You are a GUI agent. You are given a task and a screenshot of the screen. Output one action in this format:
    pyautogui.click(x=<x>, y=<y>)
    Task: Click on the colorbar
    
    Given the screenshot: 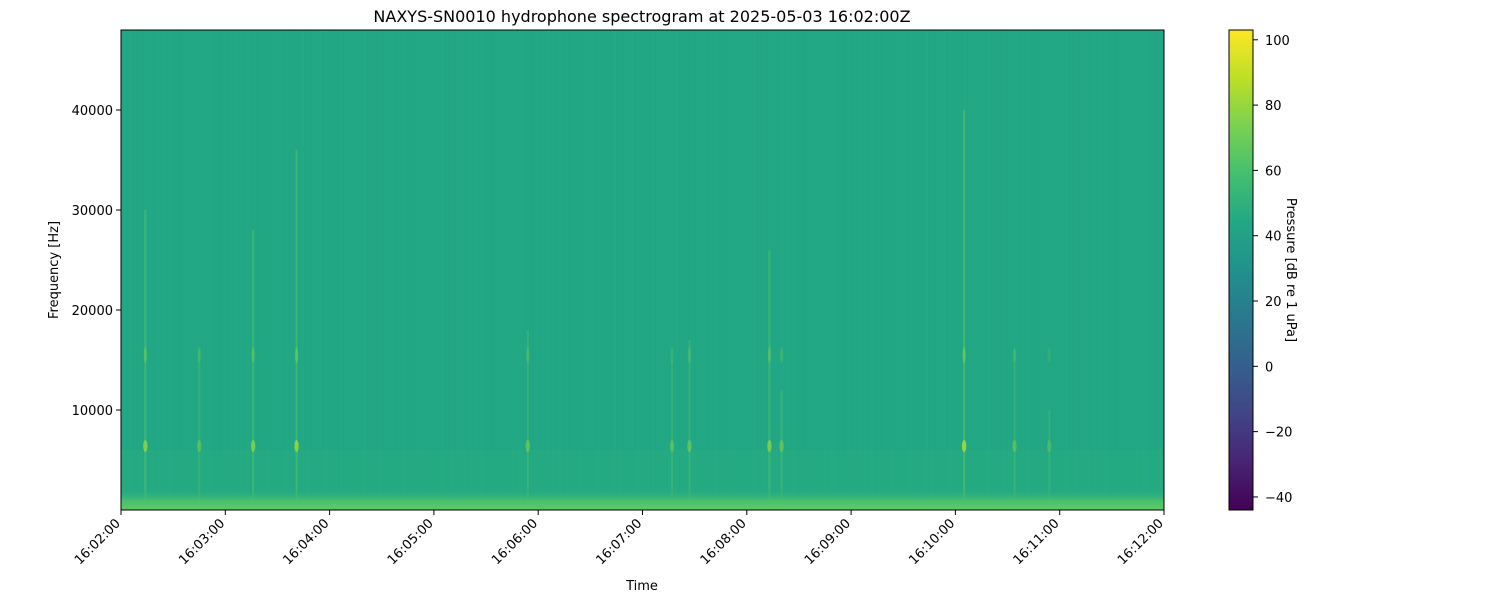 What is the action you would take?
    pyautogui.click(x=1241, y=270)
    